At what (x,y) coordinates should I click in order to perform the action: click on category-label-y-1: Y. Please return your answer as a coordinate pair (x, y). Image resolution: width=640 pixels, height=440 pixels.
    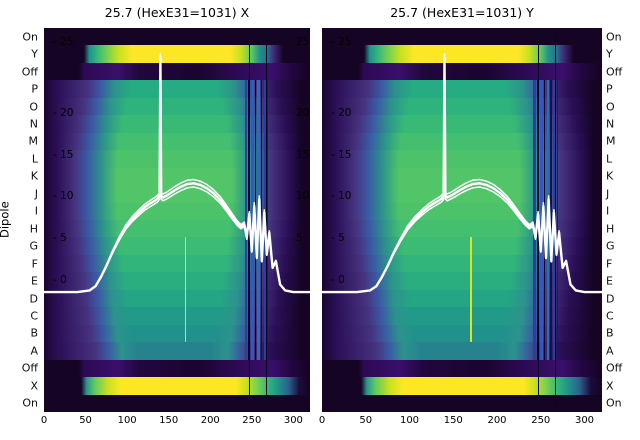
    Looking at the image, I should click on (609, 54).